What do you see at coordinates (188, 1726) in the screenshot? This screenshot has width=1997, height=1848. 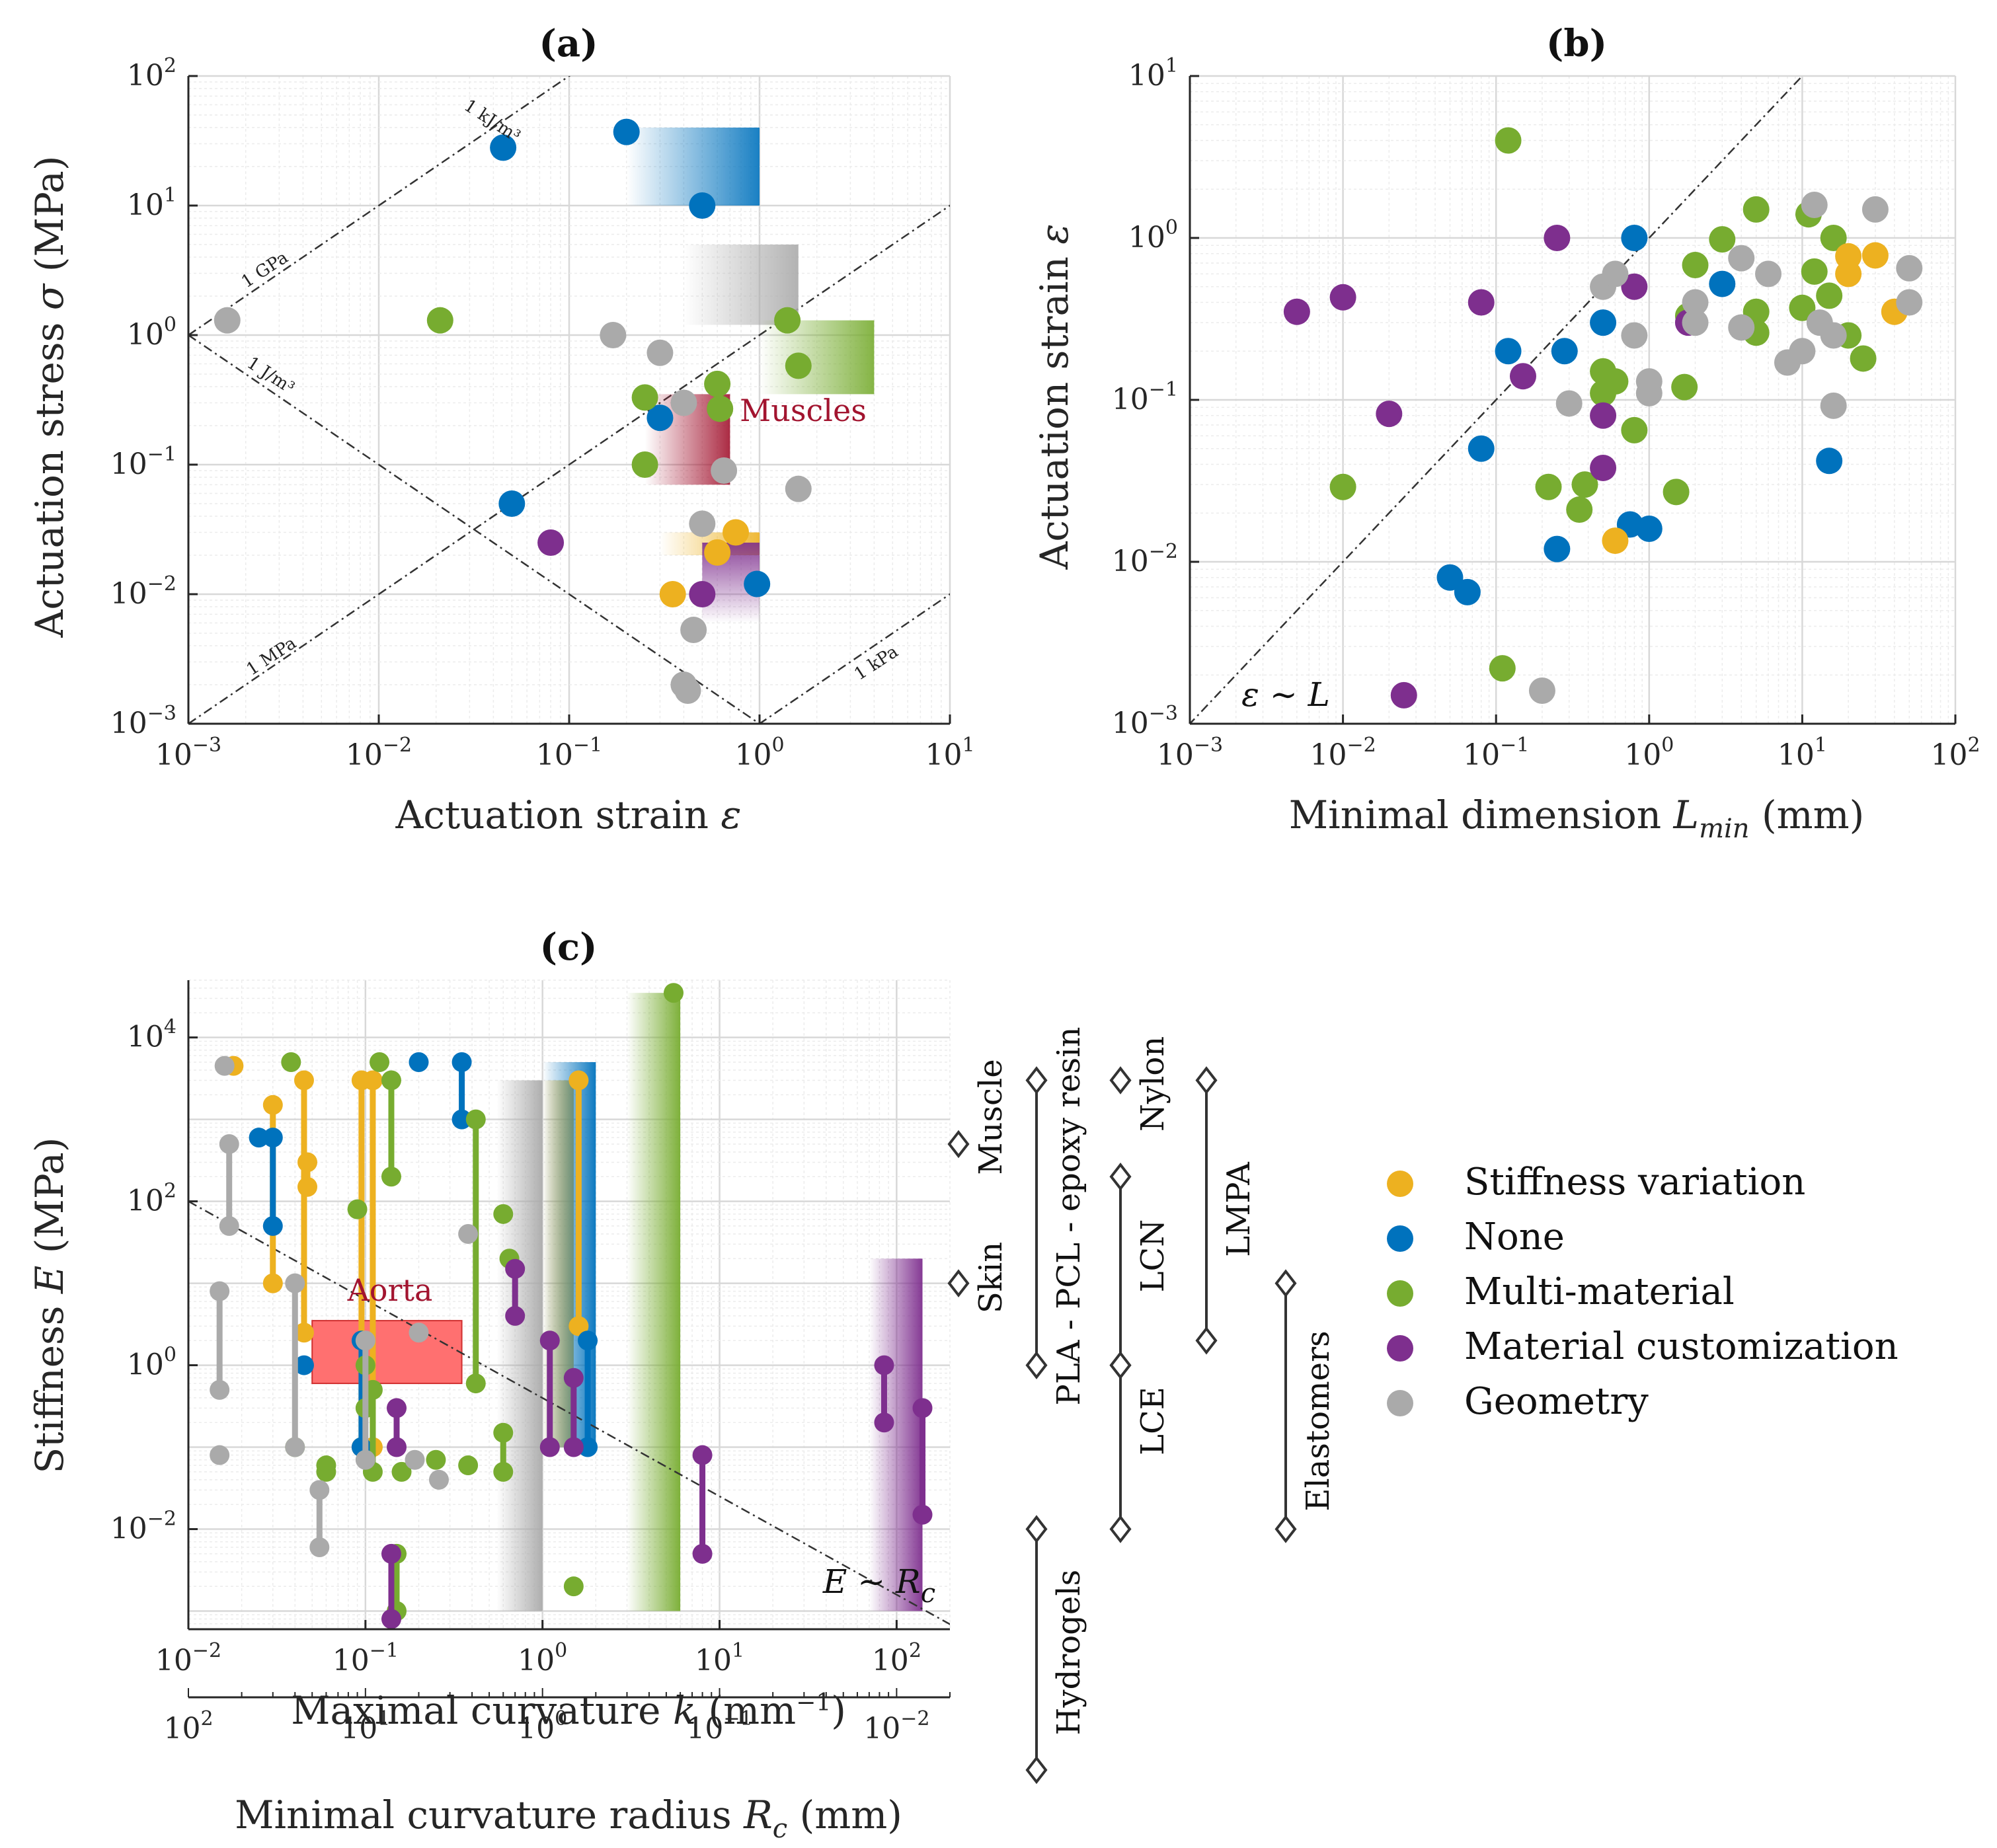 I see `x2-tick-label: 10²` at bounding box center [188, 1726].